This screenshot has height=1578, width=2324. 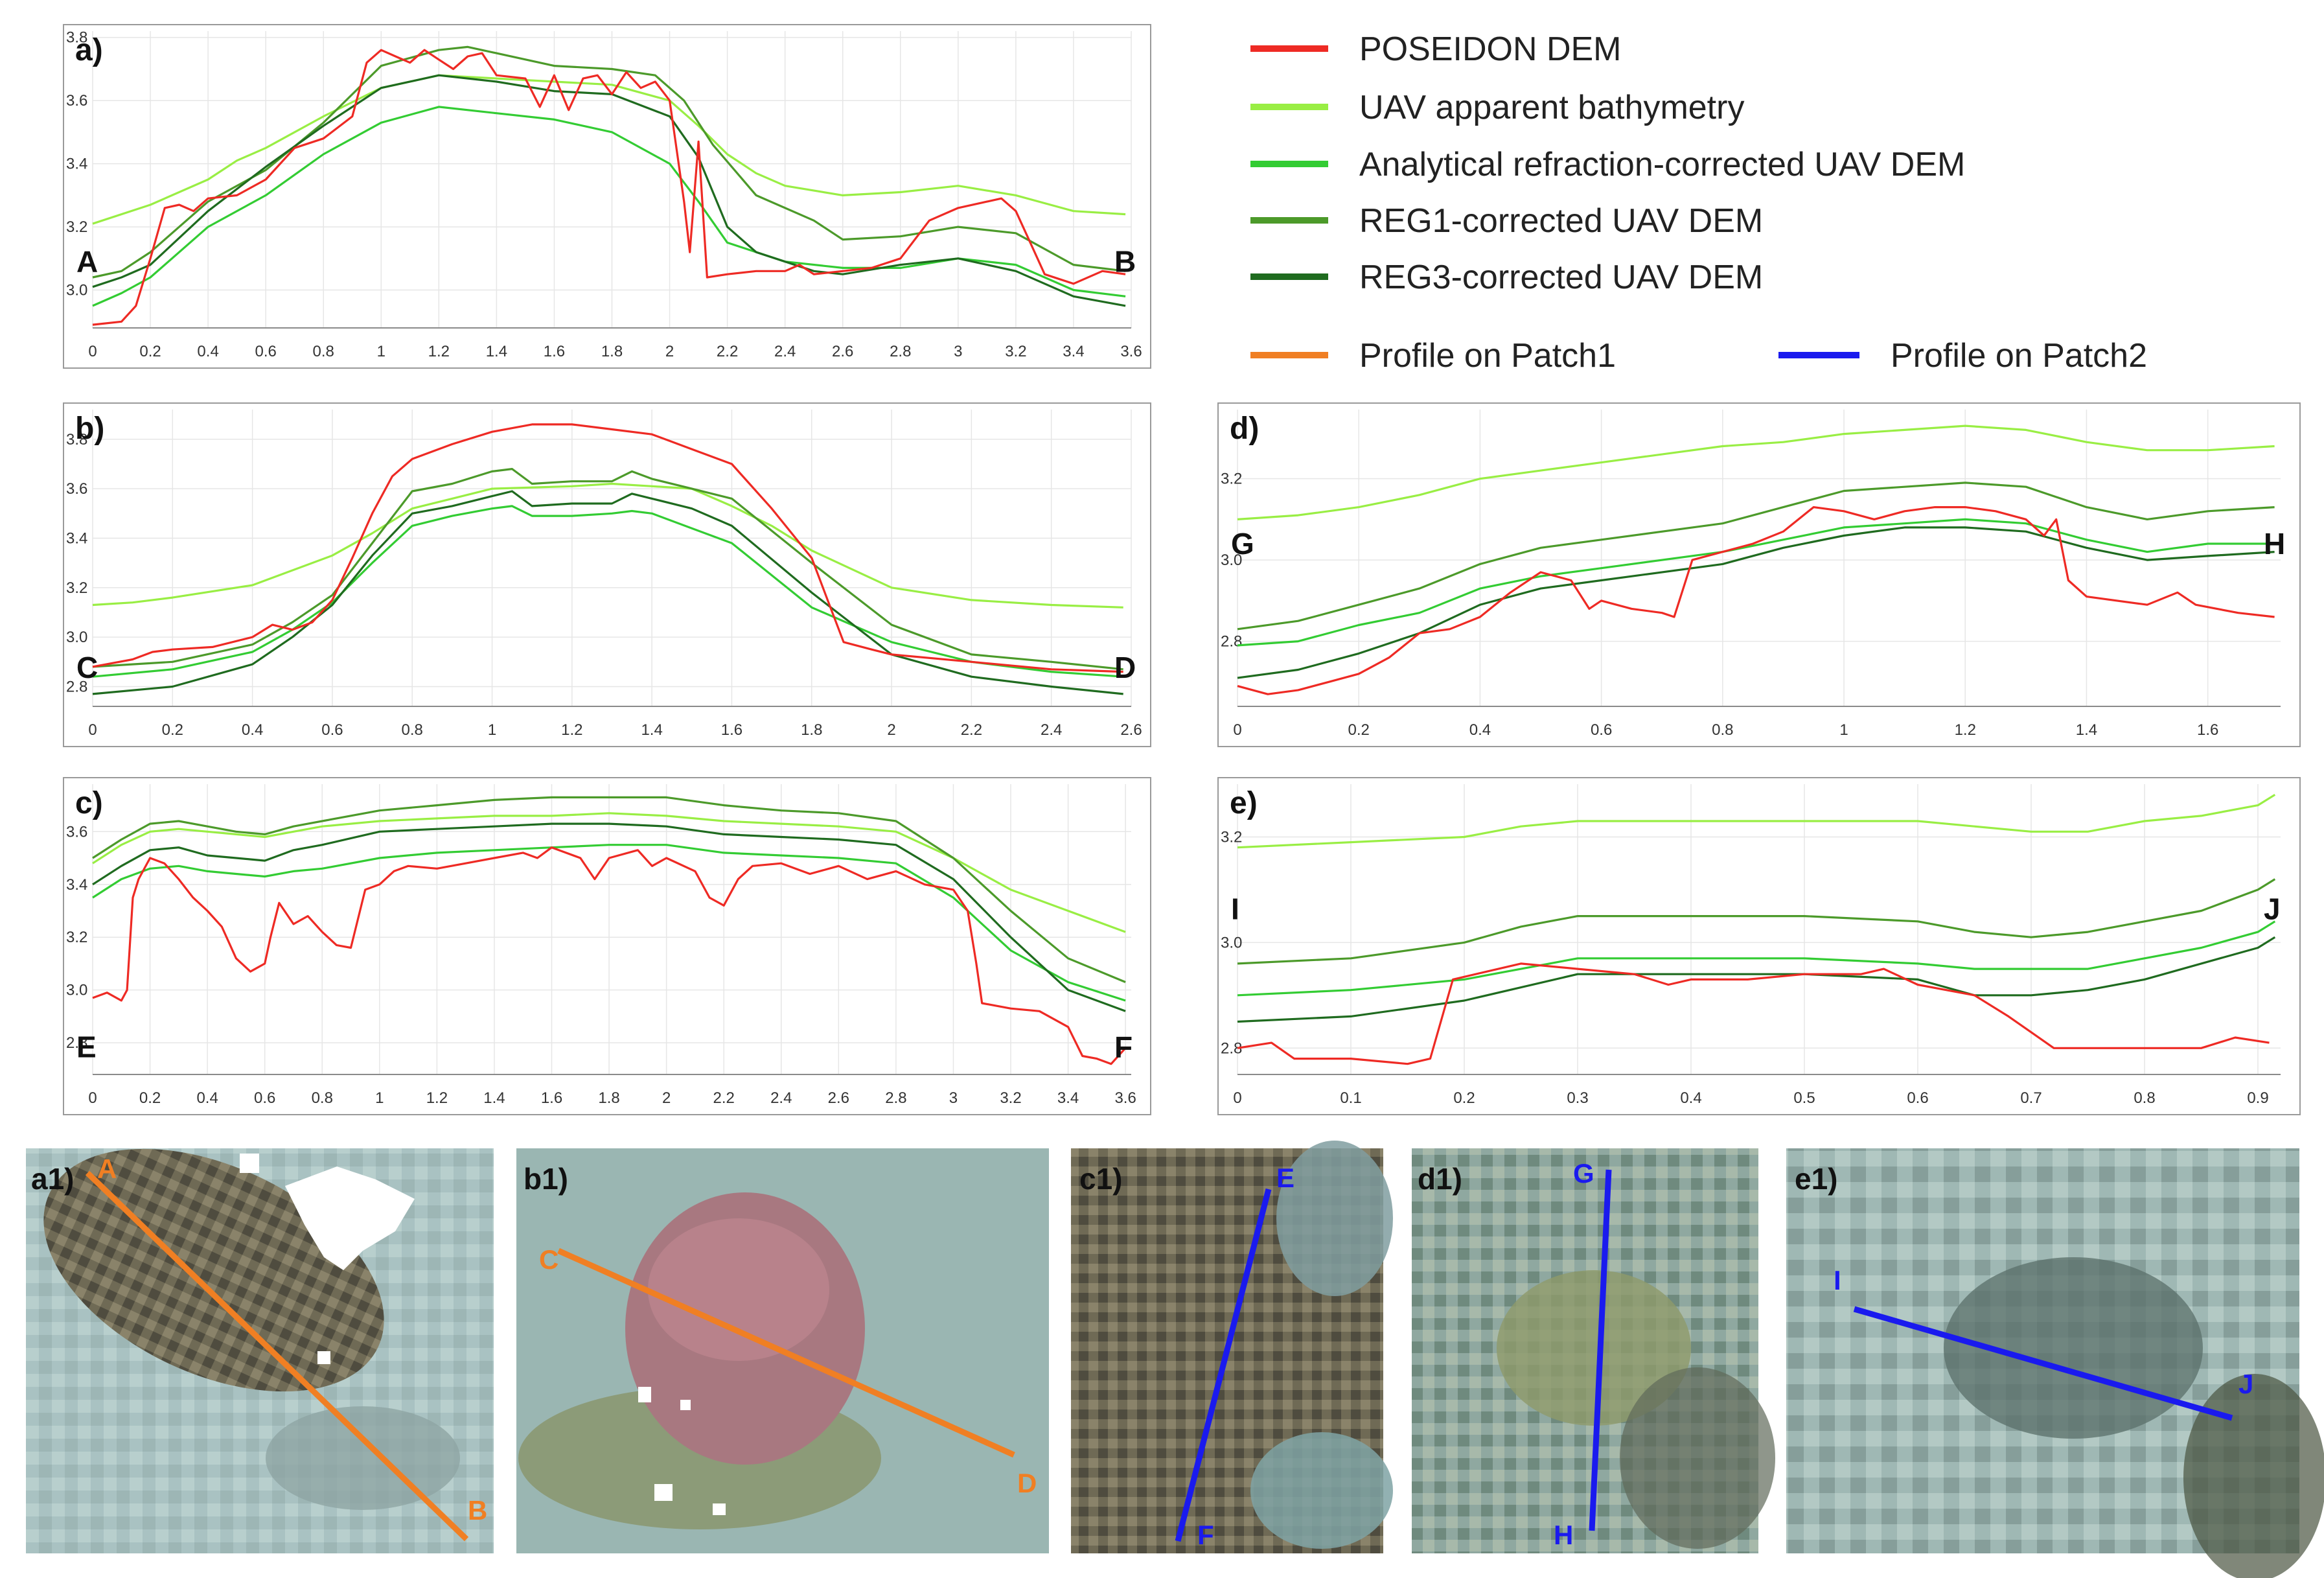 I want to click on photo-label: c1), so click(x=1100, y=1179).